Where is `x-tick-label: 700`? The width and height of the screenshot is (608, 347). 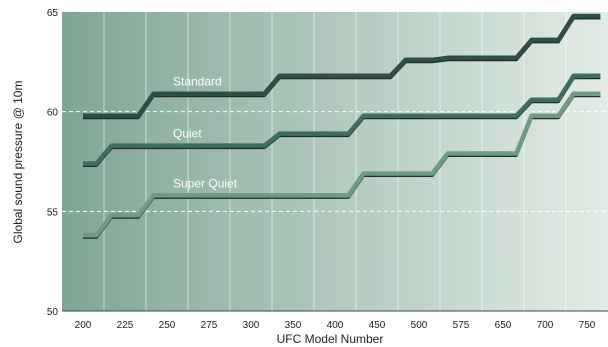 x-tick-label: 700 is located at coordinates (545, 325).